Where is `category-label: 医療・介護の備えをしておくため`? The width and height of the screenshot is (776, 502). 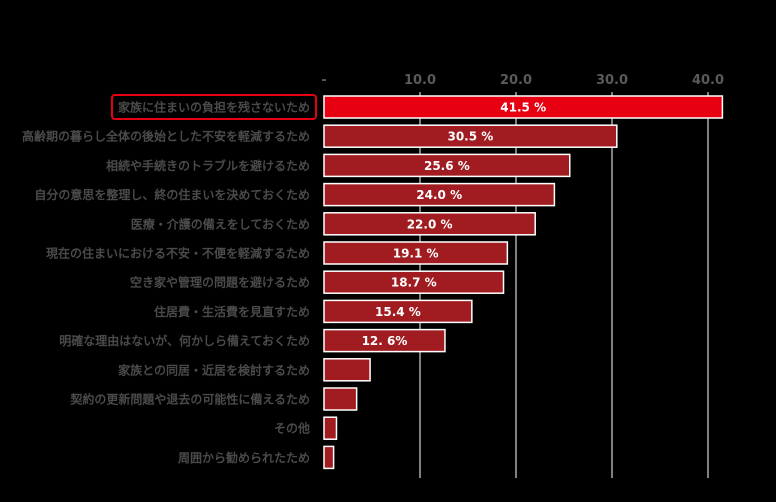
category-label: 医療・介護の備えをしておくため is located at coordinates (220, 223).